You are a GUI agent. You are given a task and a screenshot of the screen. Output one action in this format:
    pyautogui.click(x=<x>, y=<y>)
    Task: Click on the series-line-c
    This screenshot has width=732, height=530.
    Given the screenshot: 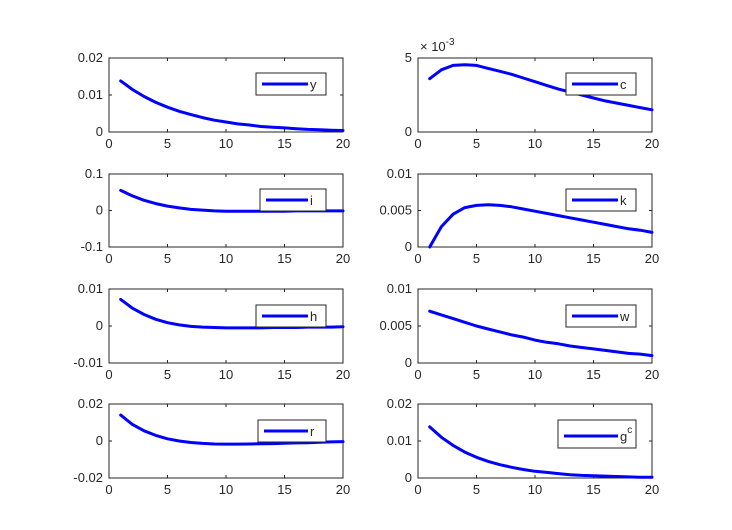 What is the action you would take?
    pyautogui.click(x=541, y=87)
    